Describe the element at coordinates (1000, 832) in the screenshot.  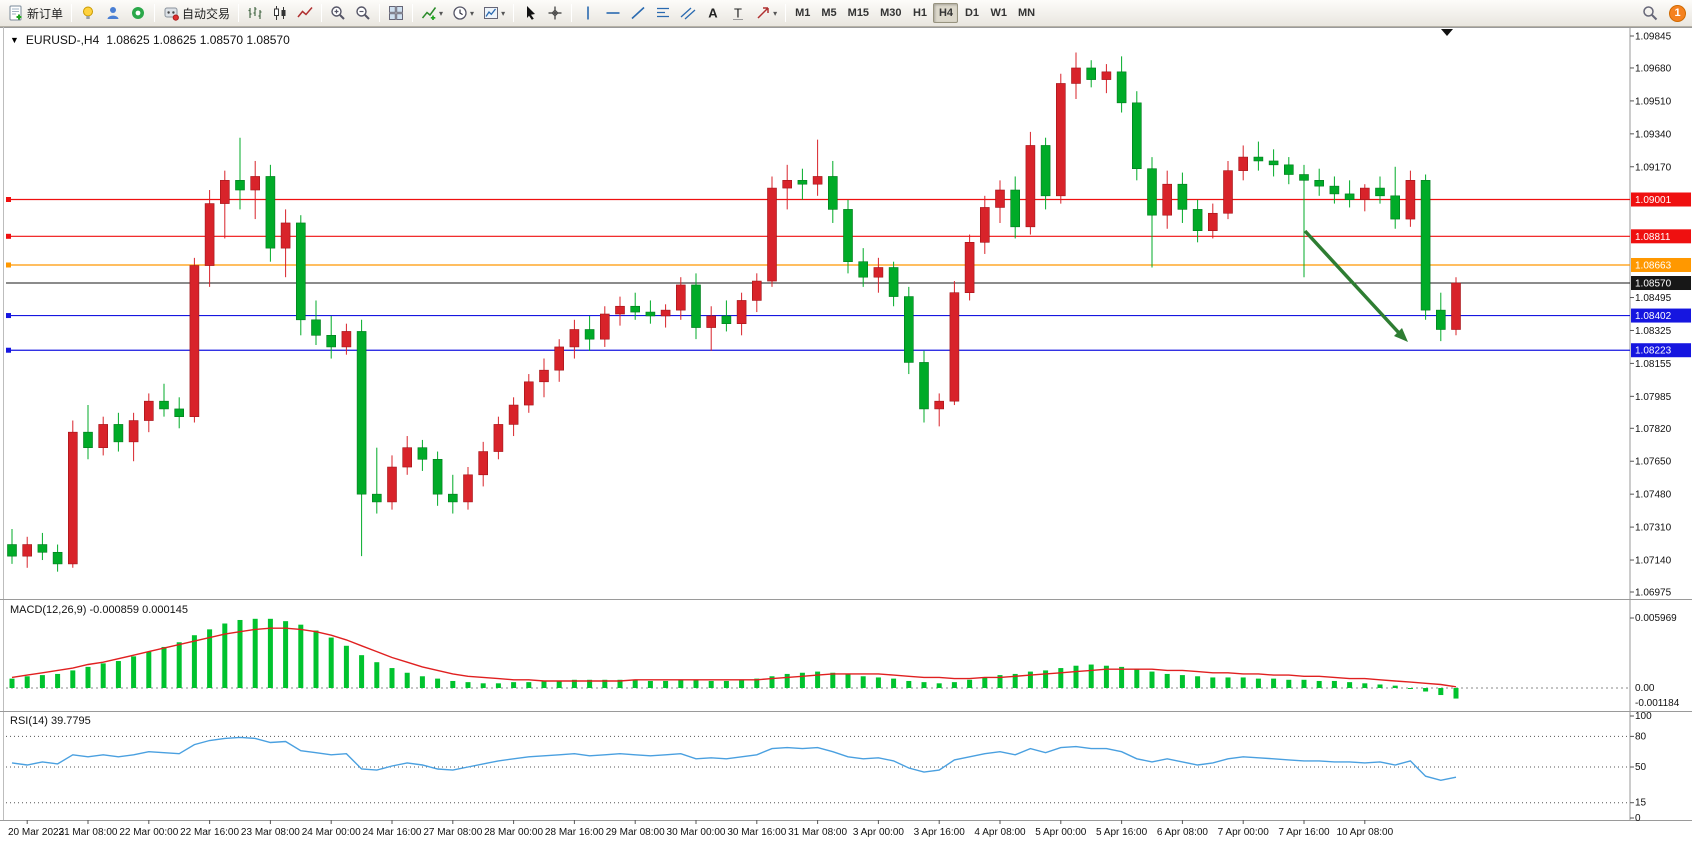
I see `svg-text: 4 Apr 08:00` at that location.